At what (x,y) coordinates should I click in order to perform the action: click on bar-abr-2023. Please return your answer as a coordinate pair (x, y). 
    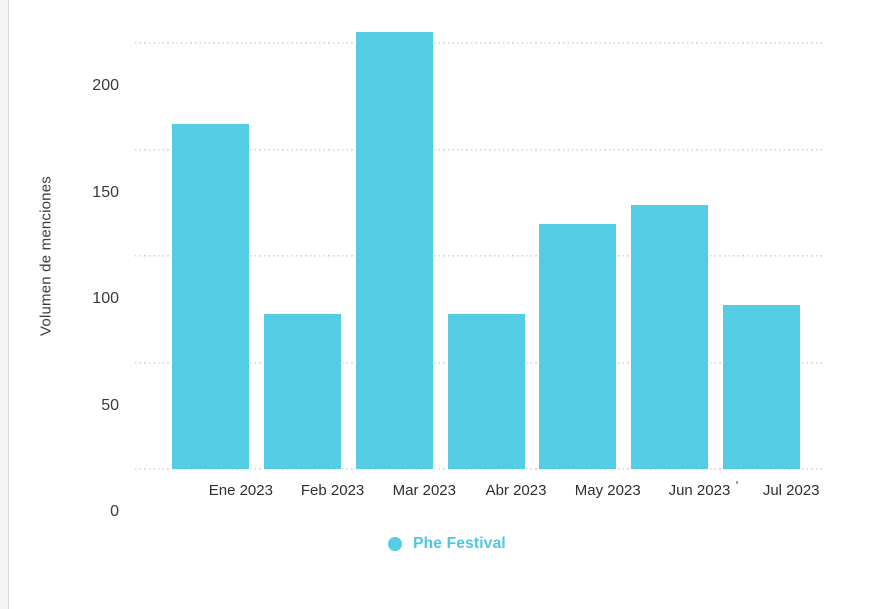
    Looking at the image, I should click on (486, 391).